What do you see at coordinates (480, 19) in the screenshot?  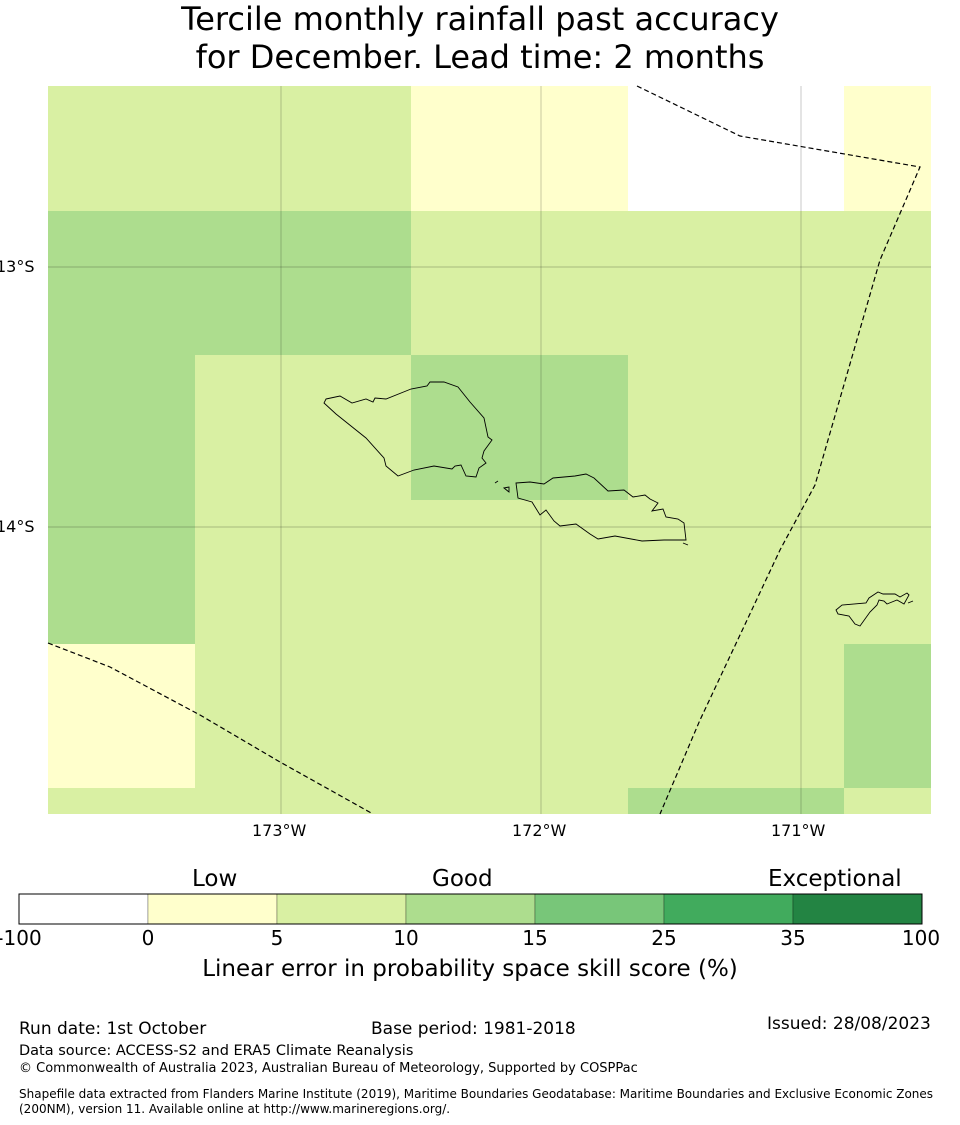 I see `title-line-1: Tercile monthly rainfall past accuracy` at bounding box center [480, 19].